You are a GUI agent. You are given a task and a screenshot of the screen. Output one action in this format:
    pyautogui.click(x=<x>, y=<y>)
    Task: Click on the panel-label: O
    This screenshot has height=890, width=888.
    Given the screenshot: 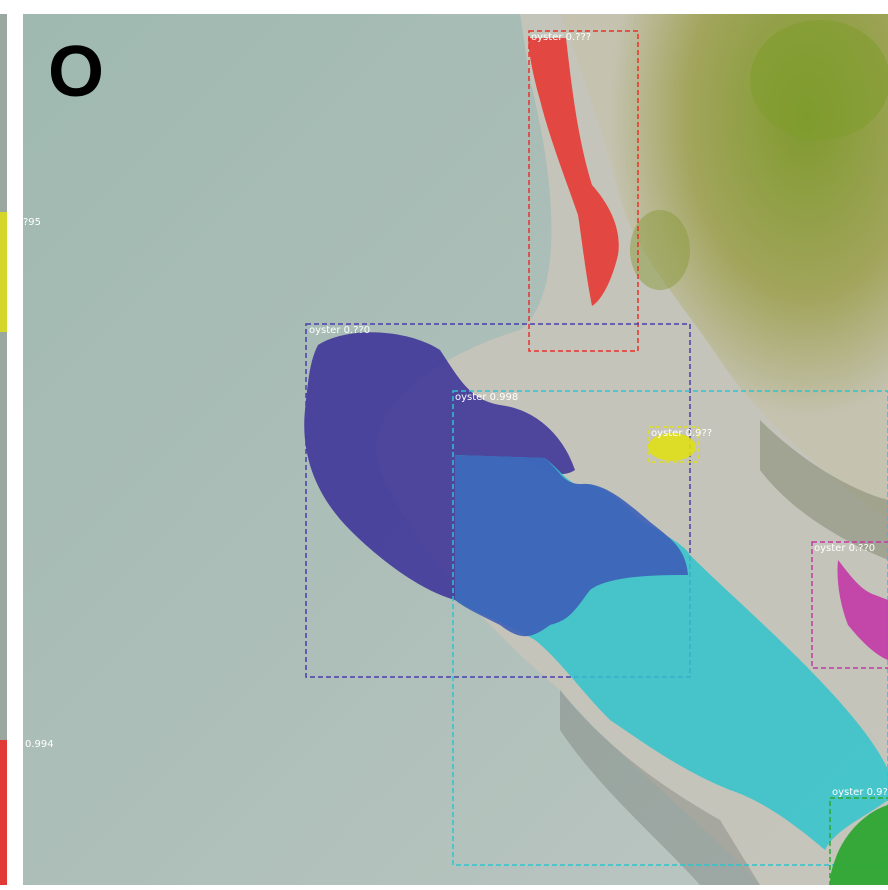 What is the action you would take?
    pyautogui.click(x=76, y=72)
    